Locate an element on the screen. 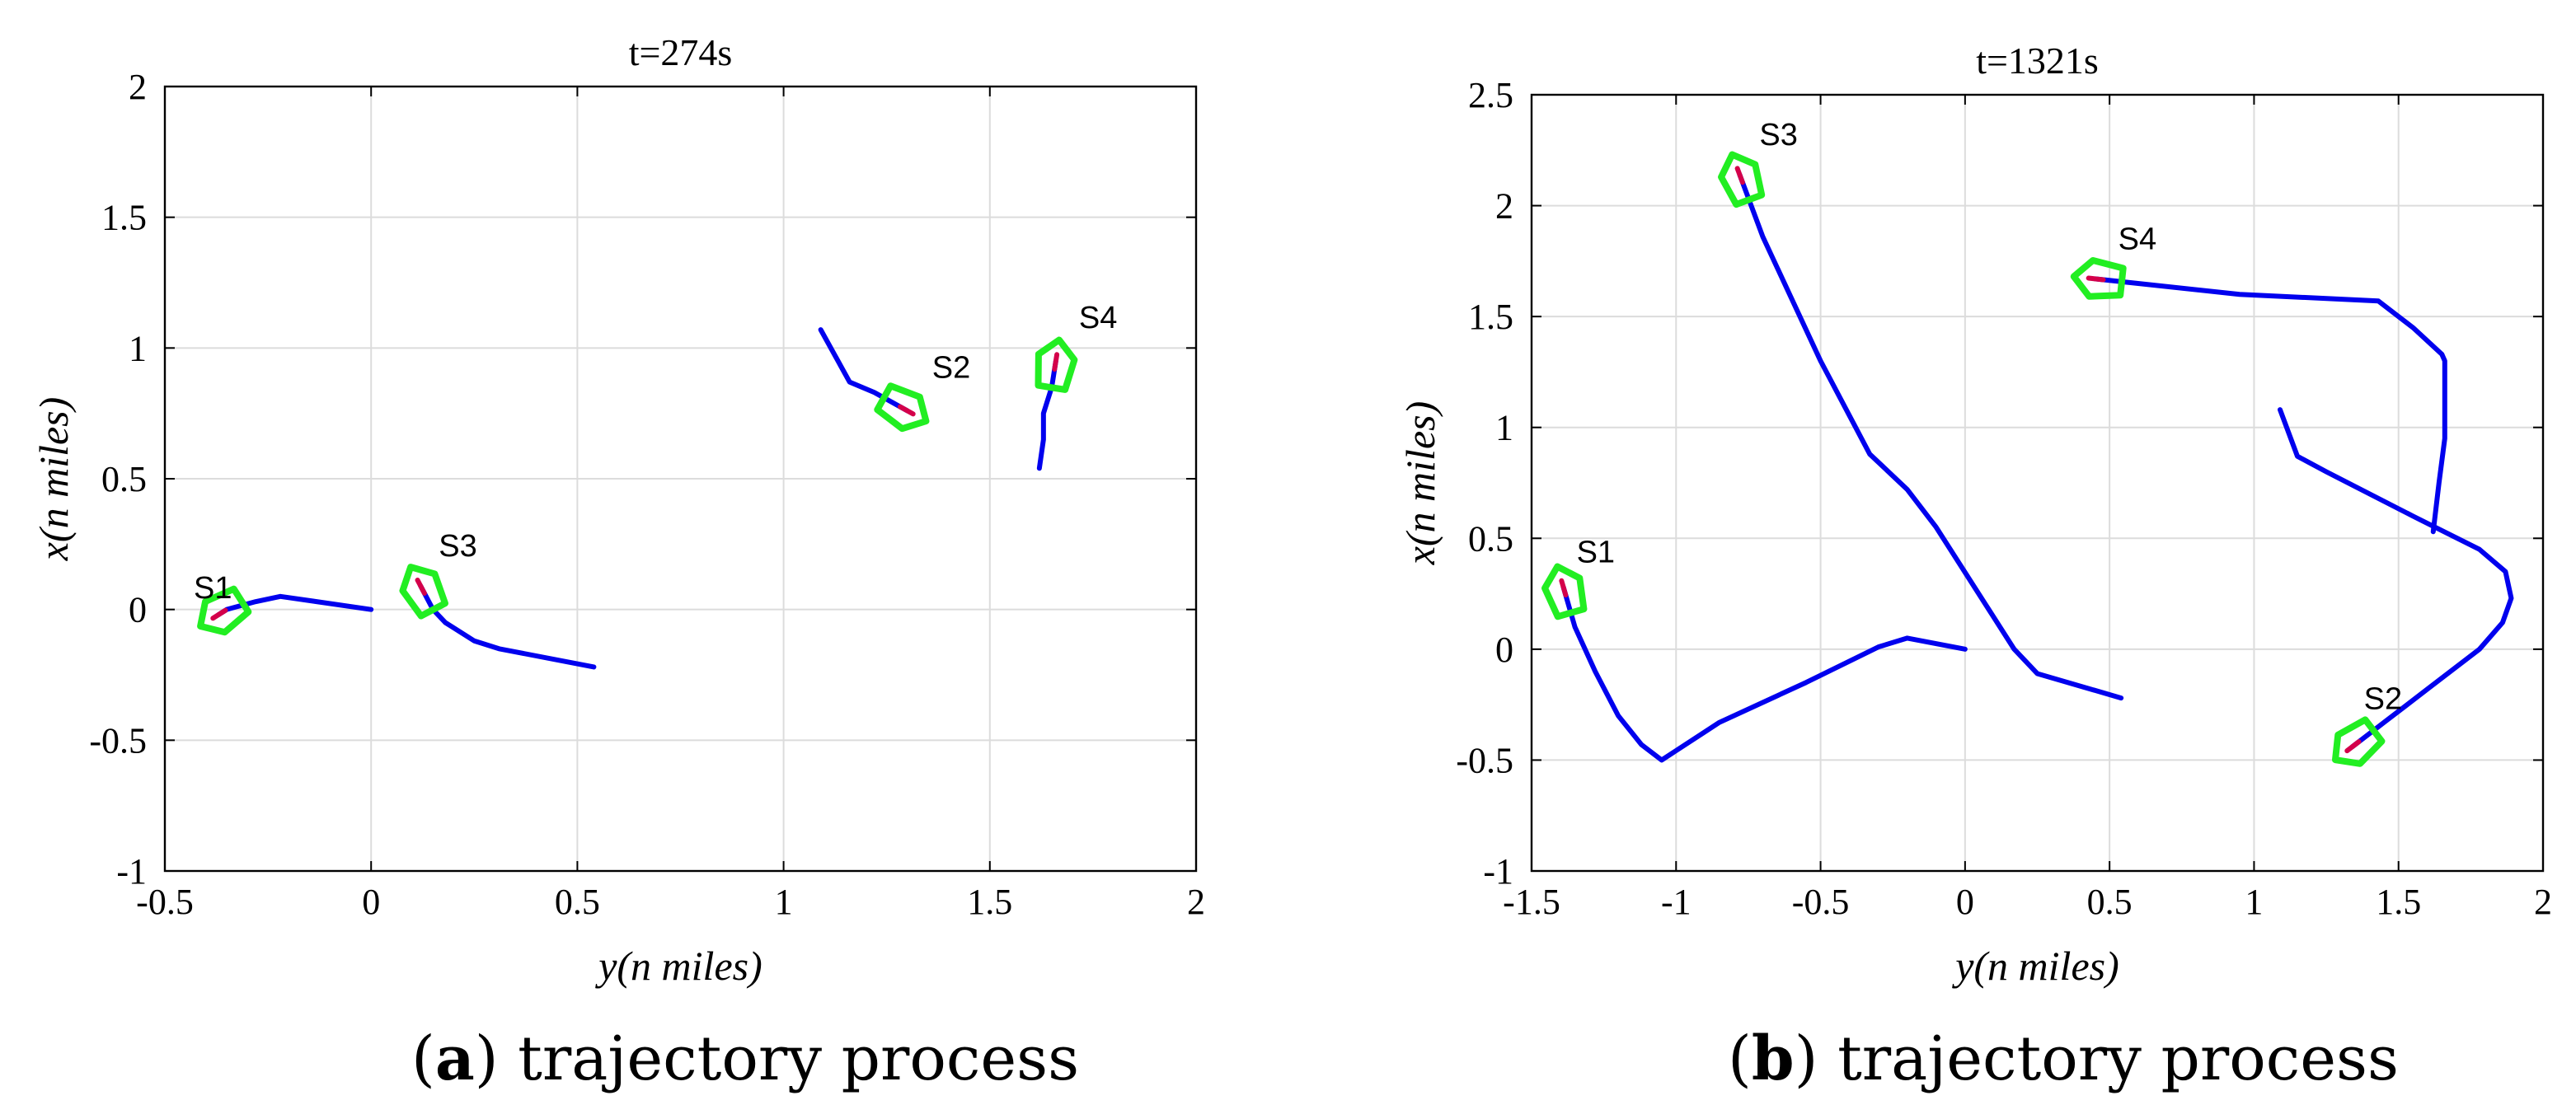  caption-letter: a is located at coordinates (455, 1058).